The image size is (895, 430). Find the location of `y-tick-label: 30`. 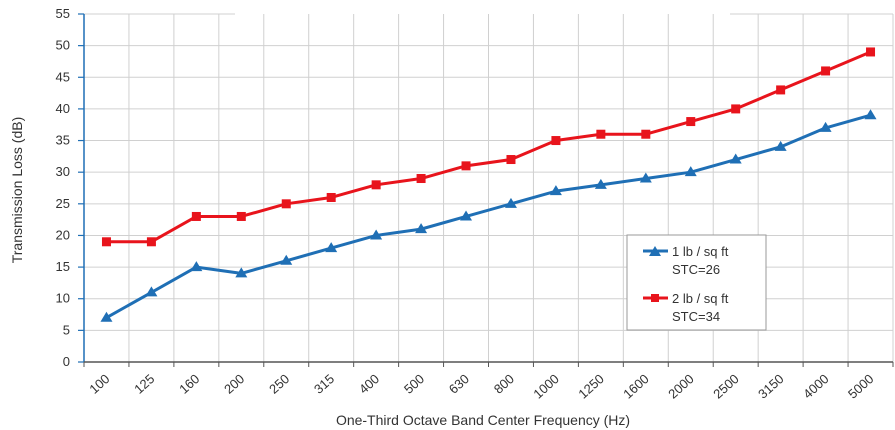

y-tick-label: 30 is located at coordinates (63, 171).